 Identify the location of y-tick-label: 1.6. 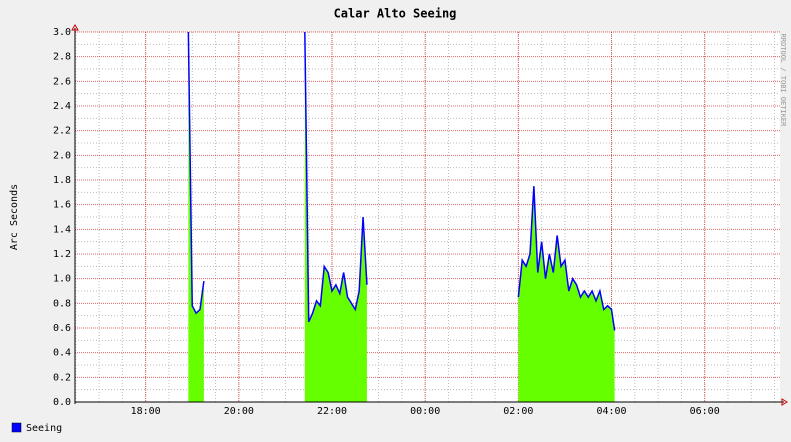
(62, 205).